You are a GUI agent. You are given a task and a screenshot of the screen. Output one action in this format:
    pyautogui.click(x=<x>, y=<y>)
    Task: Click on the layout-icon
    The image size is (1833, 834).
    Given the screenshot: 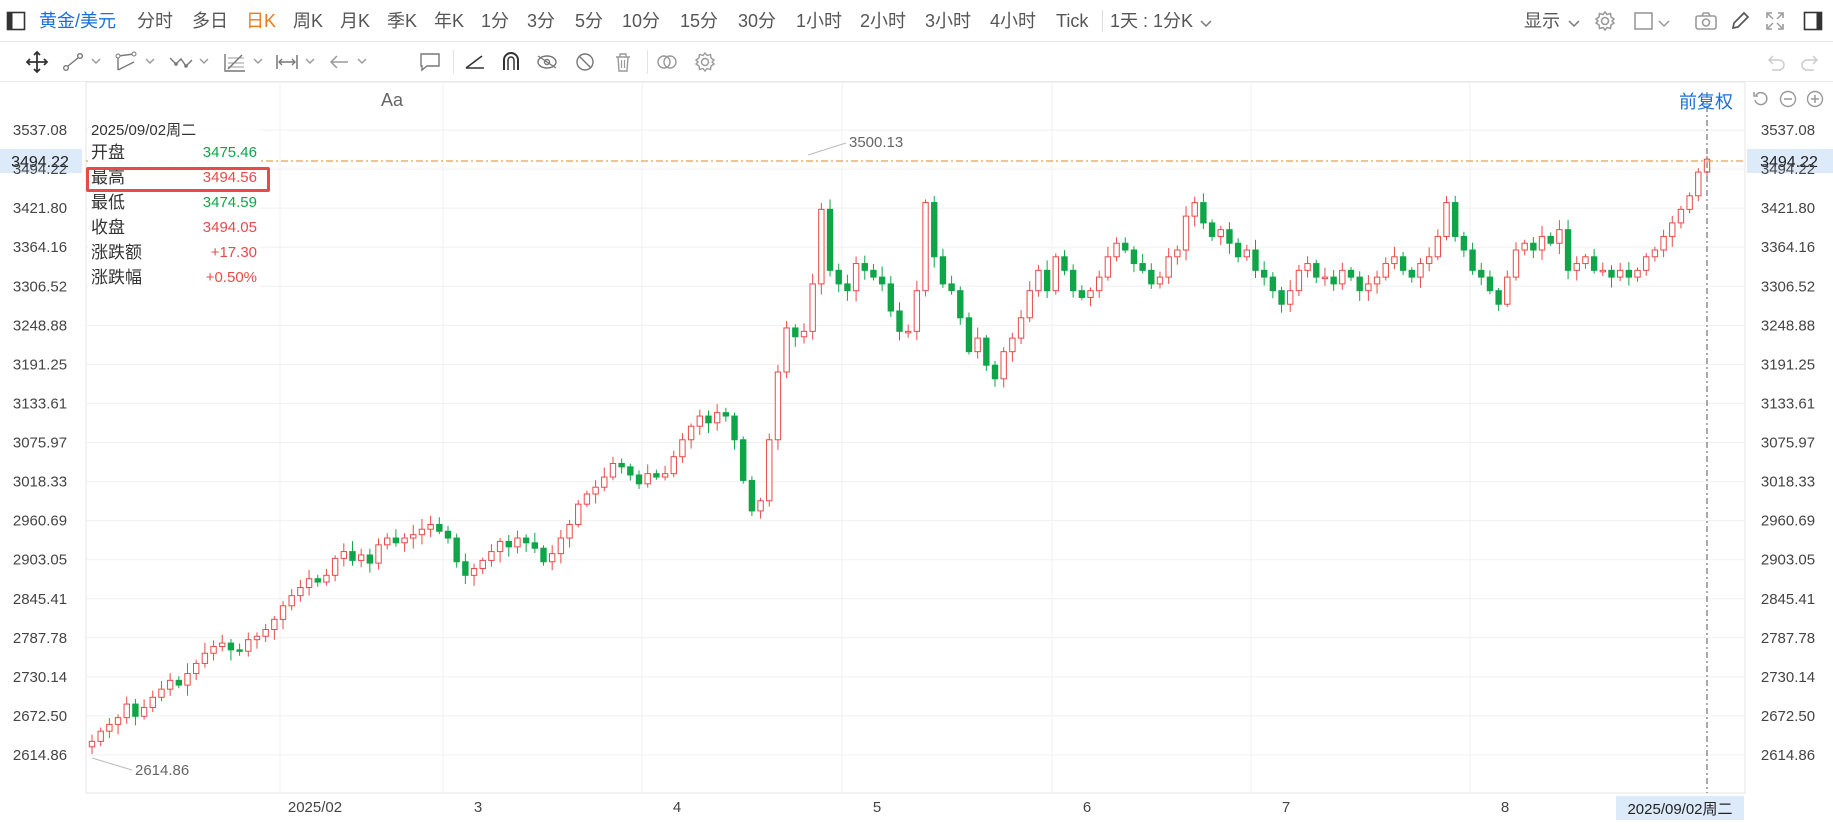 What is the action you would take?
    pyautogui.click(x=1644, y=21)
    